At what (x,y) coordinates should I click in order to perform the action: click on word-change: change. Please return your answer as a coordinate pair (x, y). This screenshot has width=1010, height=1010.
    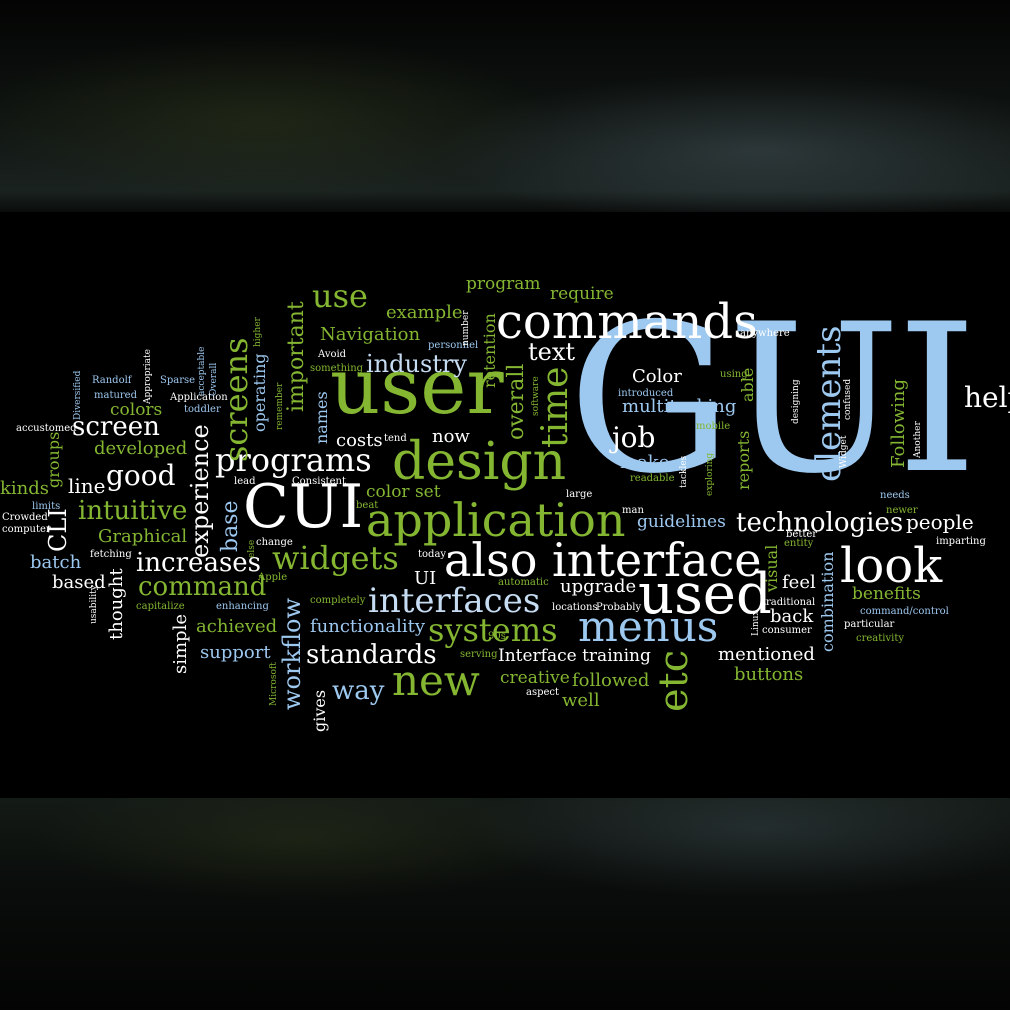
    Looking at the image, I should click on (274, 542).